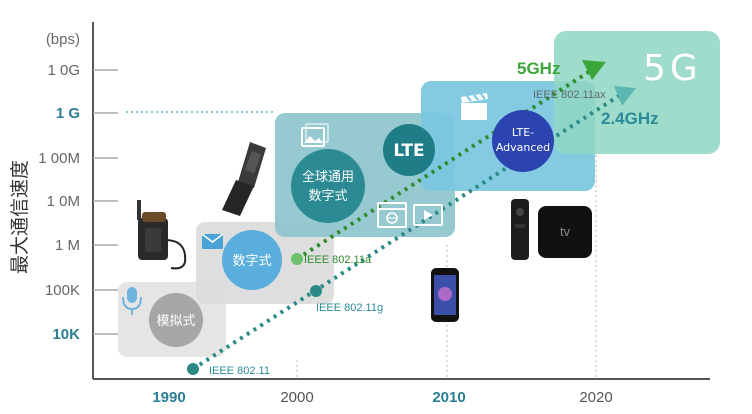  Describe the element at coordinates (68, 113) in the screenshot. I see `y-tick-label: 1 G` at that location.